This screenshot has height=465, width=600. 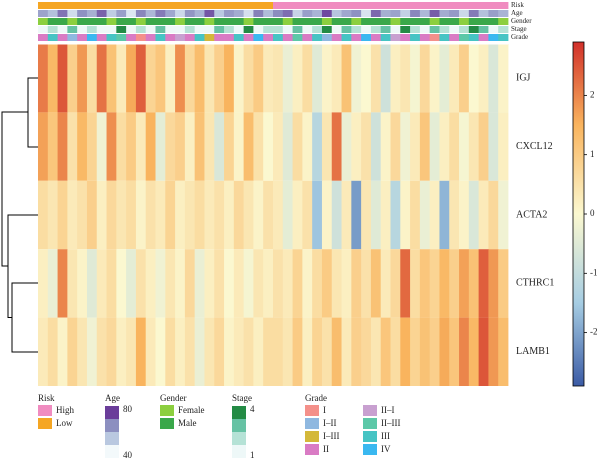 I want to click on legend-label: II–I, so click(x=388, y=410).